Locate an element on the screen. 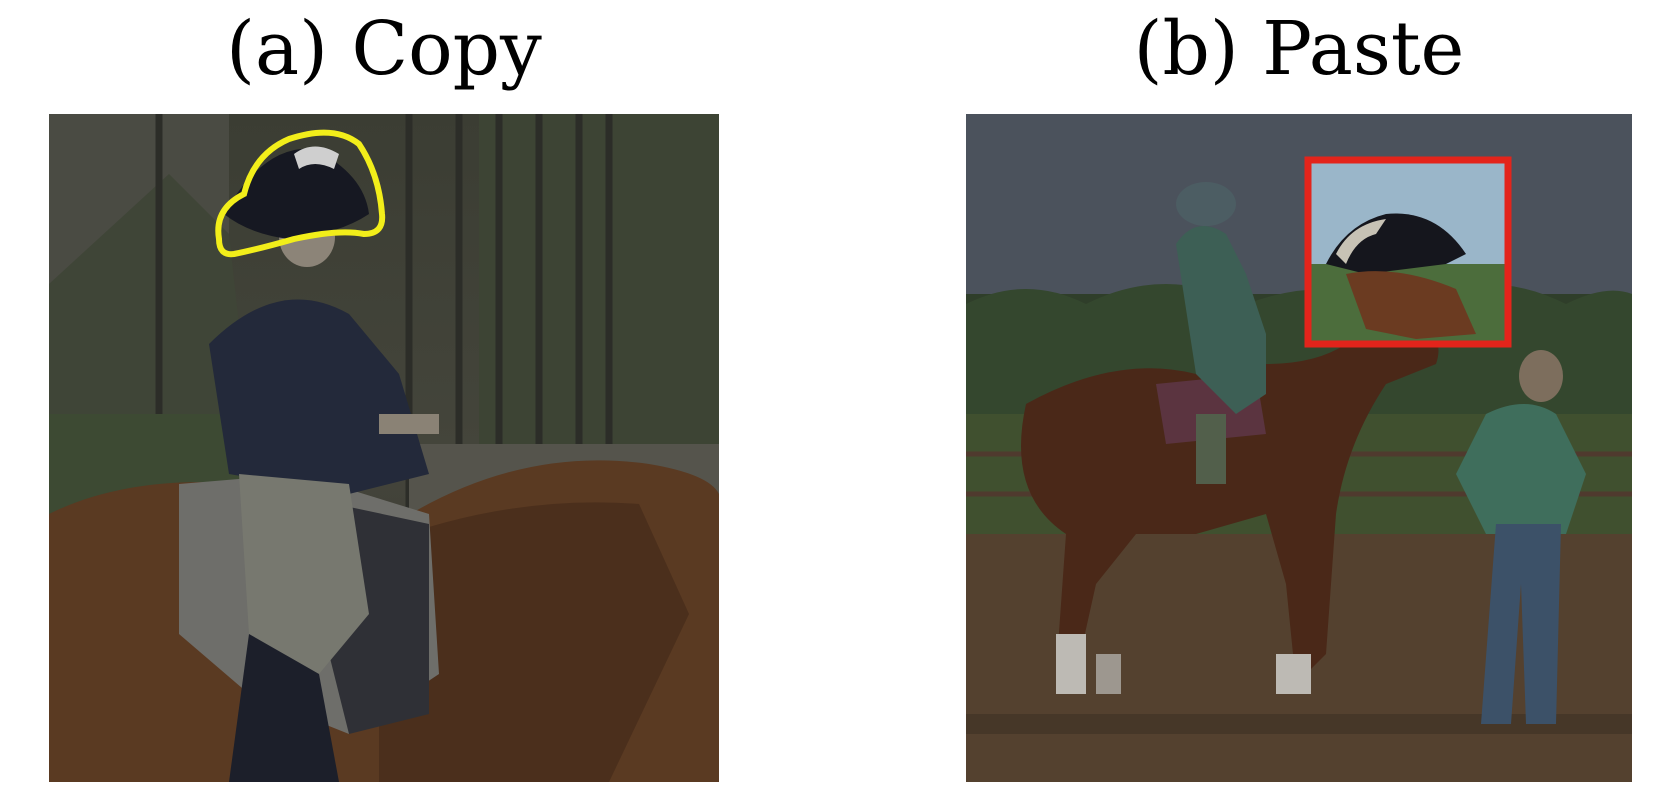 The width and height of the screenshot is (1656, 810). paste-box is located at coordinates (1408, 252).